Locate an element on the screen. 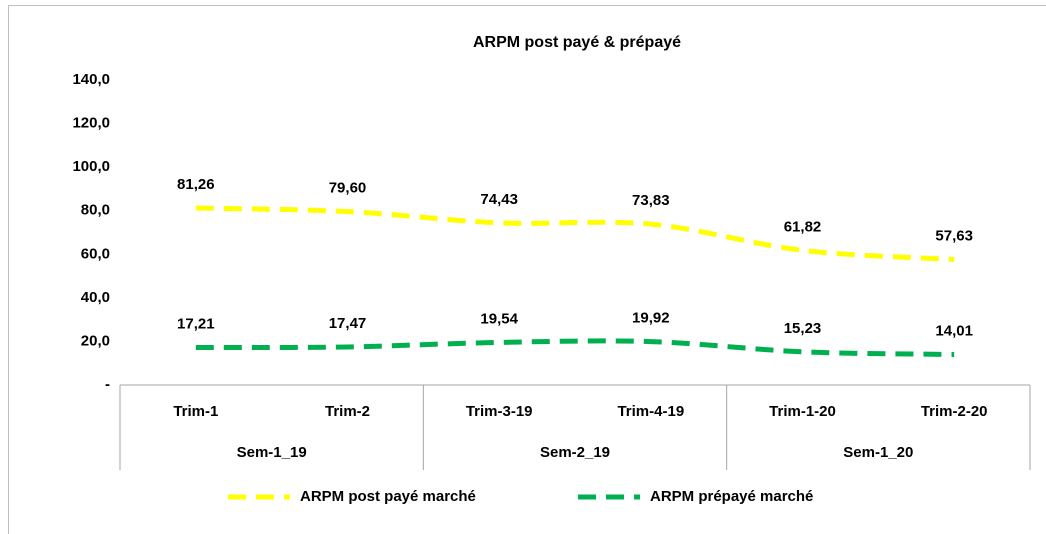 This screenshot has width=1046, height=534. x-tick-label: Trim-2 is located at coordinates (347, 411).